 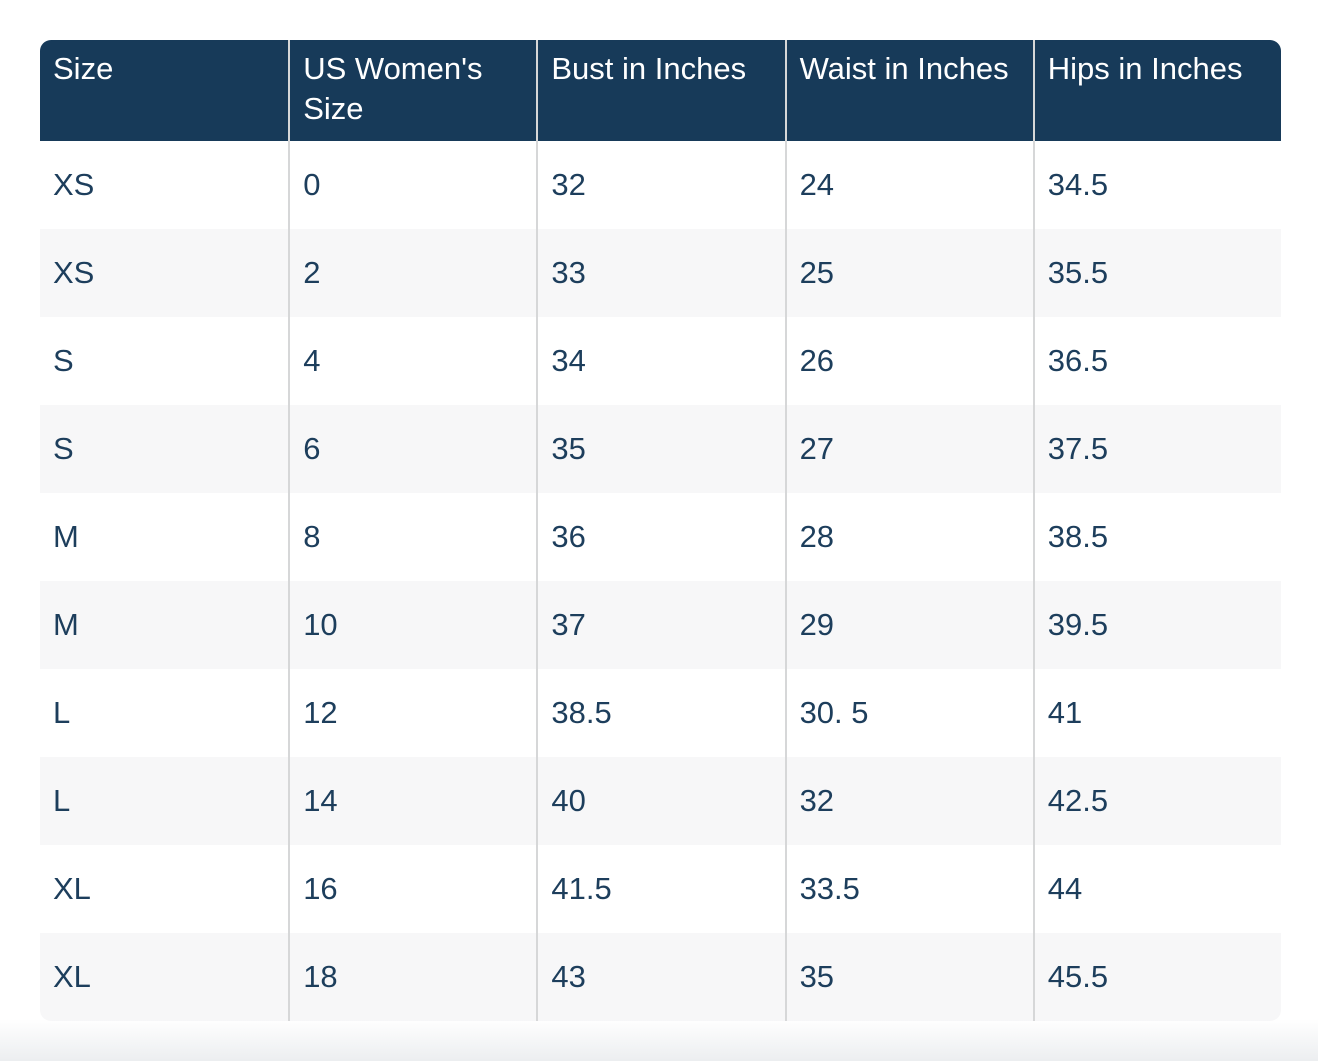 What do you see at coordinates (1156, 90) in the screenshot?
I see `column-header-hips-inches: Hips in Inches` at bounding box center [1156, 90].